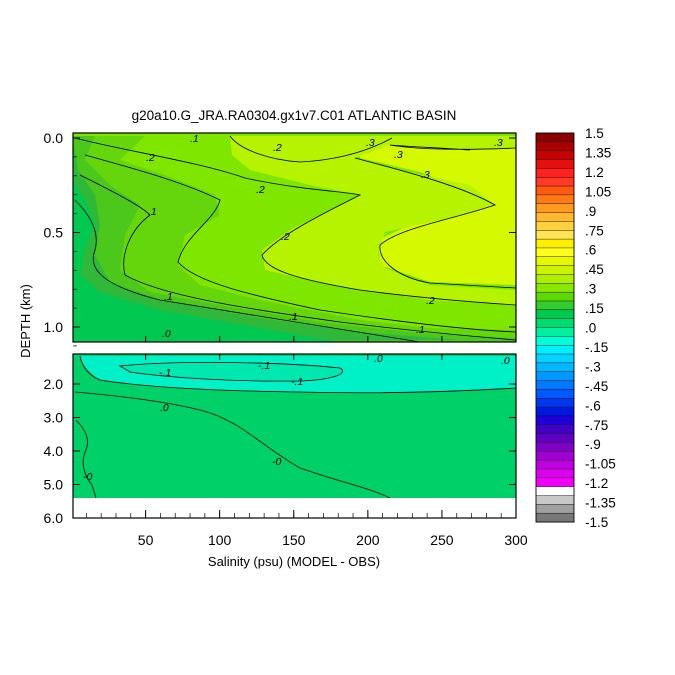 Image resolution: width=675 pixels, height=675 pixels. Describe the element at coordinates (590, 211) in the screenshot. I see `colorbar-tick-label: .9` at that location.